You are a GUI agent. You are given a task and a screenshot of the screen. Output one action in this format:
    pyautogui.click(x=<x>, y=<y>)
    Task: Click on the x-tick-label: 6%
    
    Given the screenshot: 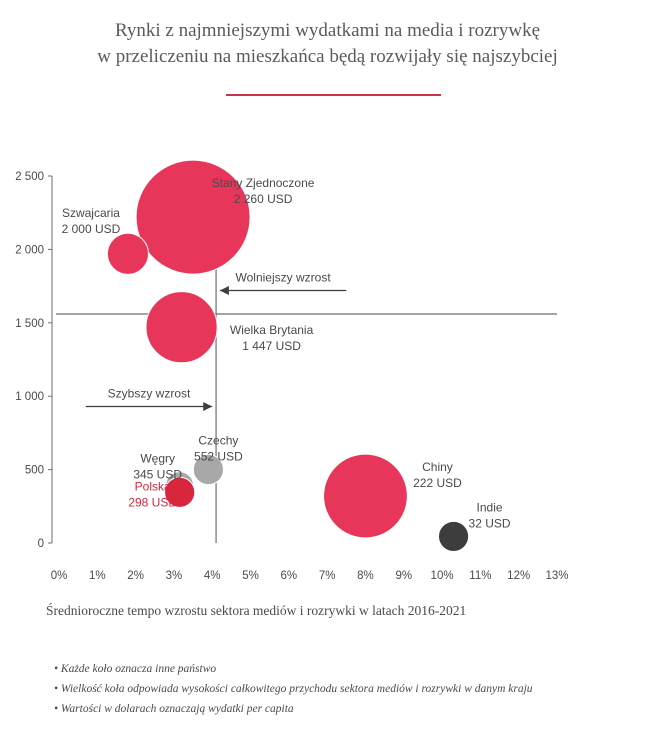 What is the action you would take?
    pyautogui.click(x=289, y=576)
    